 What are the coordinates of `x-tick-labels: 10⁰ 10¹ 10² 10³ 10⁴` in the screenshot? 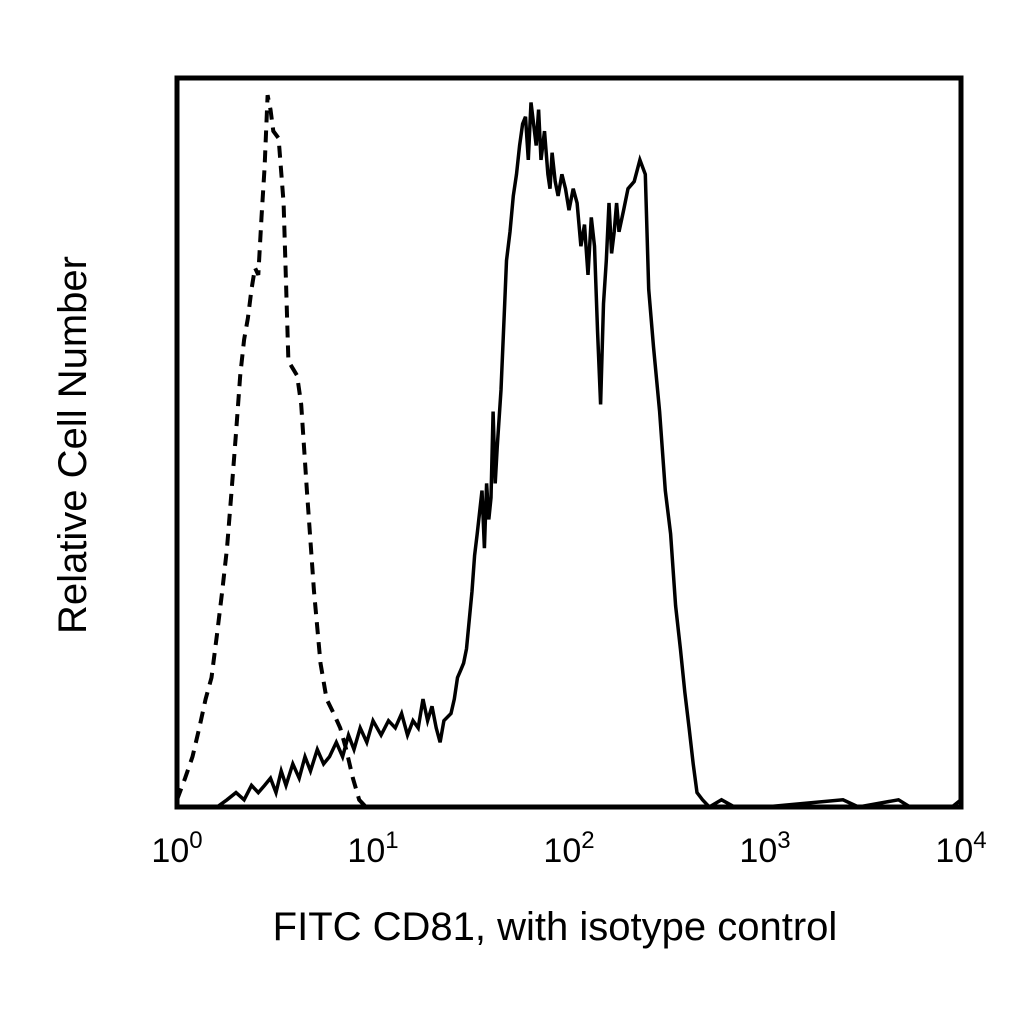 It's located at (568, 848).